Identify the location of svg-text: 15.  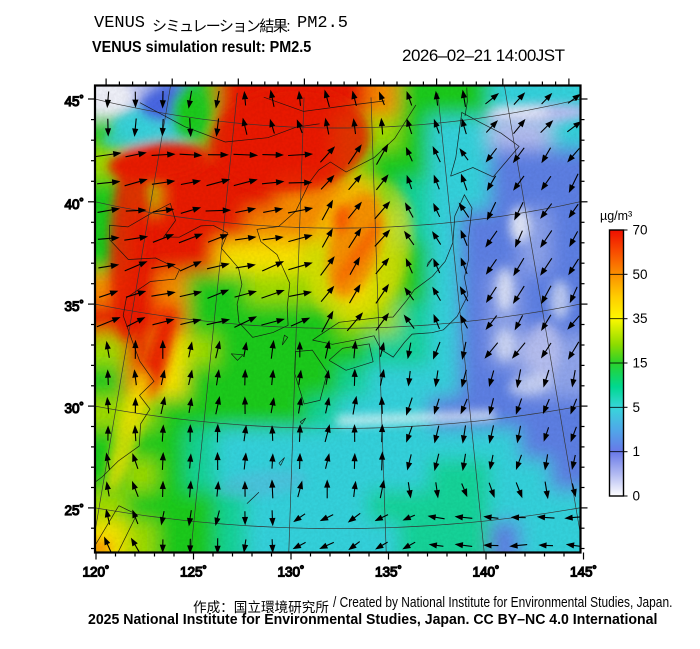
(640, 363).